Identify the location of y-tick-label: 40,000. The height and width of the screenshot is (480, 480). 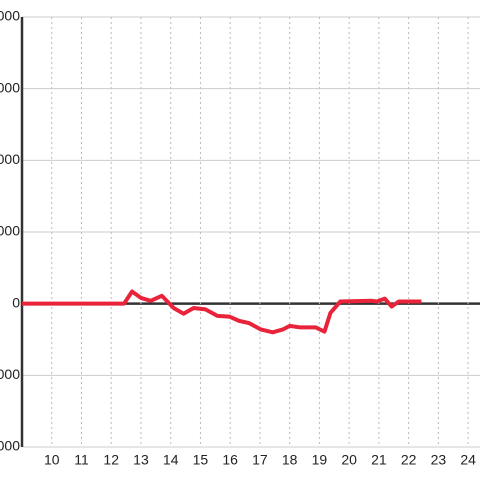
(10, 16).